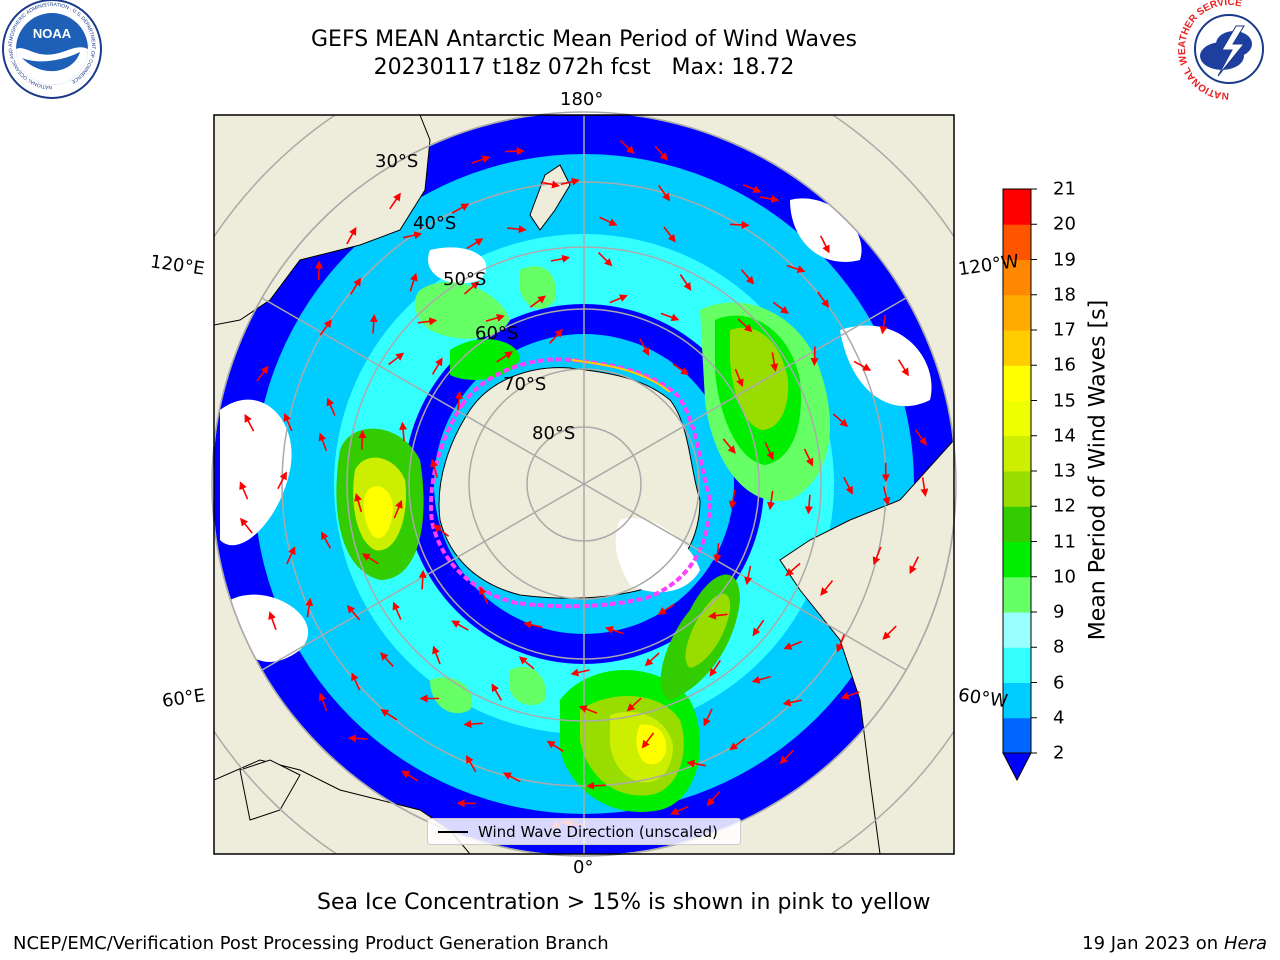 Image resolution: width=1280 pixels, height=960 pixels. Describe the element at coordinates (453, 832) in the screenshot. I see `legend-line-swatch` at that location.